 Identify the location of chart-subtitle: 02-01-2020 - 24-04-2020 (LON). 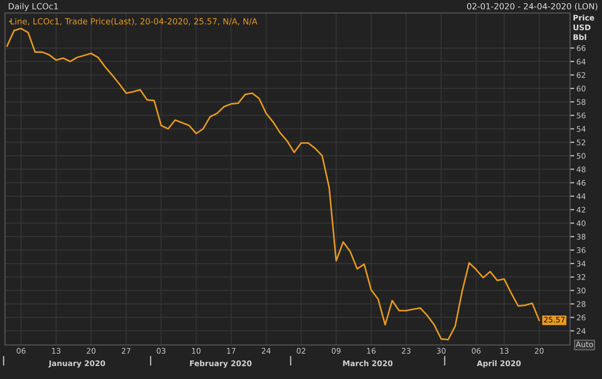
(532, 6).